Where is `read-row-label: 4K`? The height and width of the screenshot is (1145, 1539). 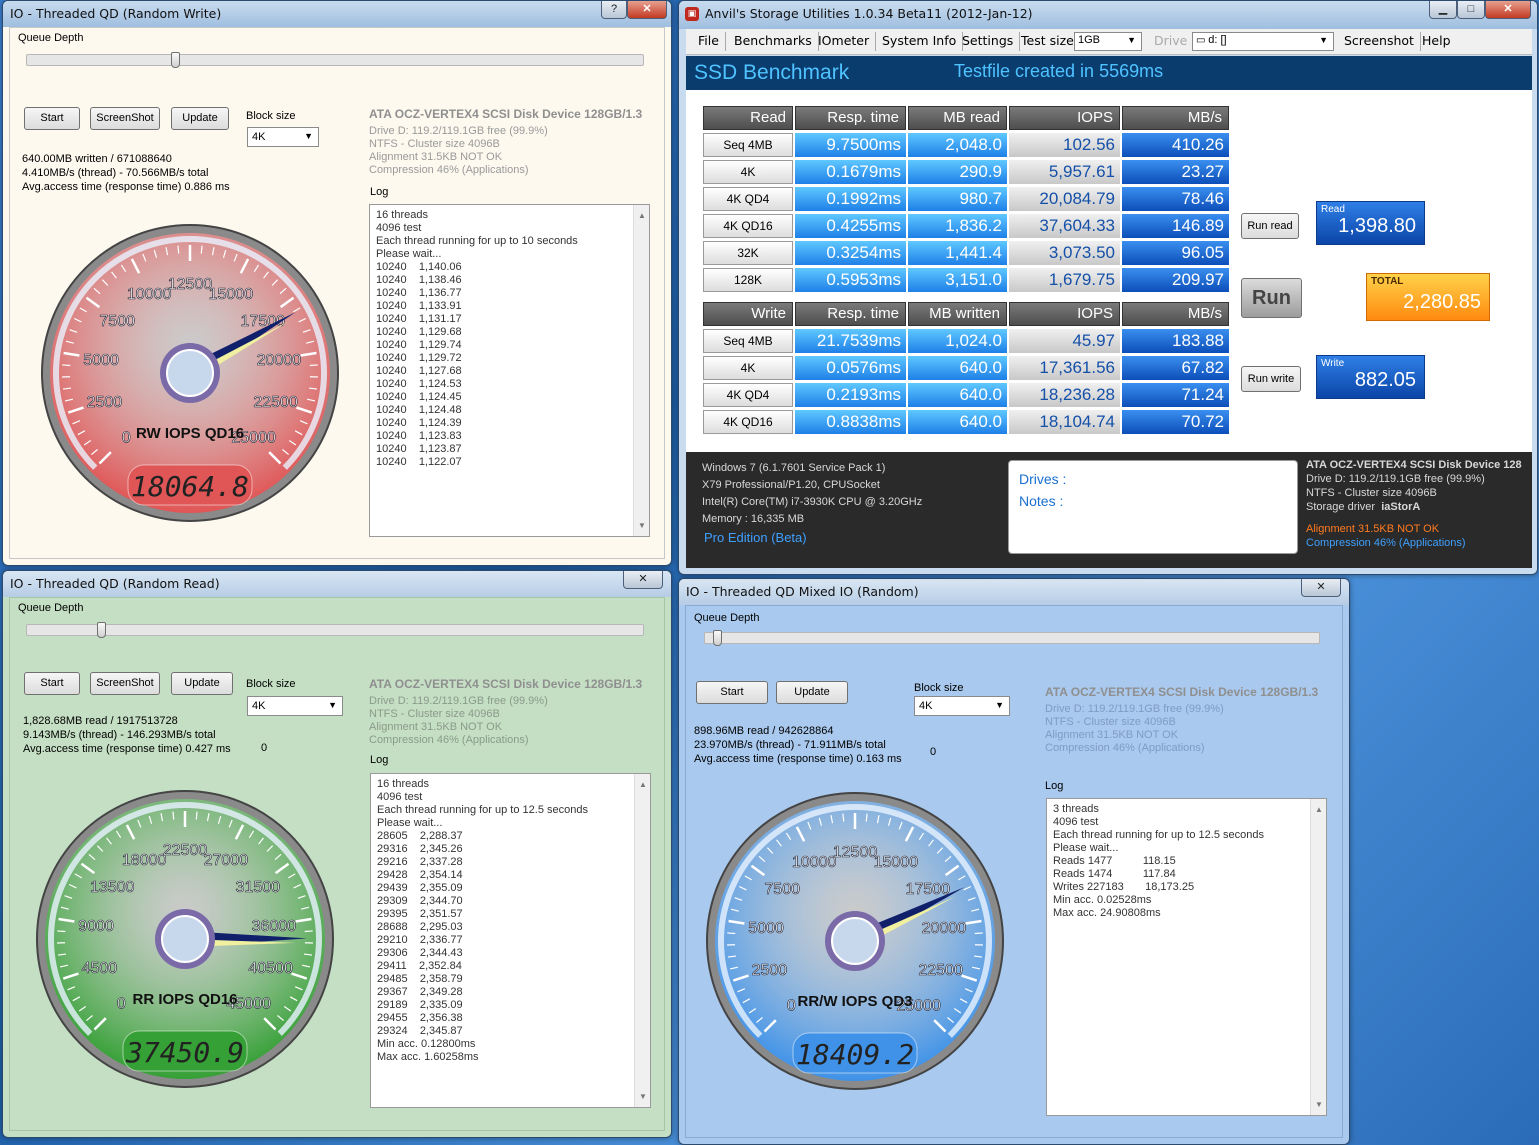 read-row-label: 4K is located at coordinates (748, 172).